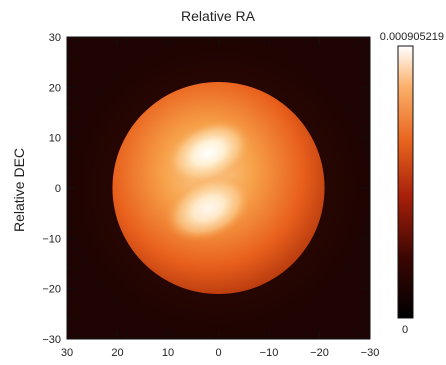  I want to click on y-tick-label: −20, so click(51, 290).